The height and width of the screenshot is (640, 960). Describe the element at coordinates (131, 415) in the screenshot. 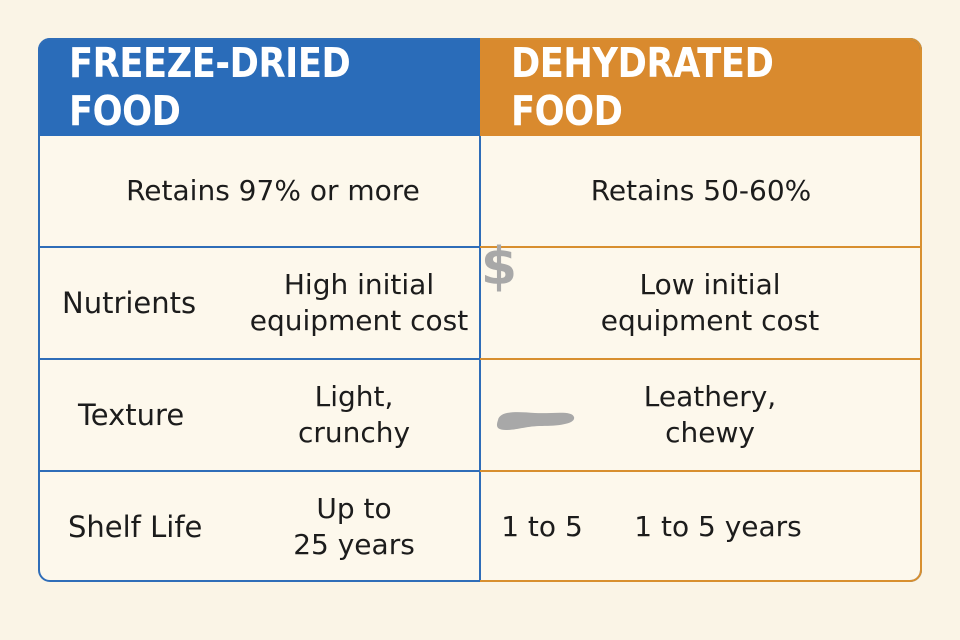

I see `row-label-texture: Texture` at that location.